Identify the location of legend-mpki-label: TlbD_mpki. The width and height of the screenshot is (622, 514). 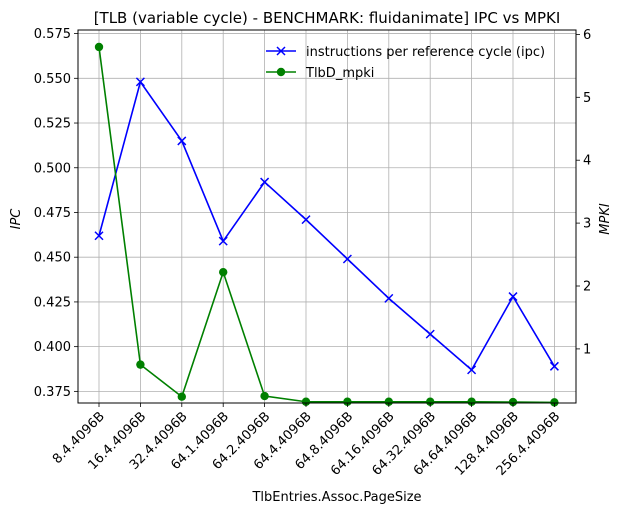
(339, 73).